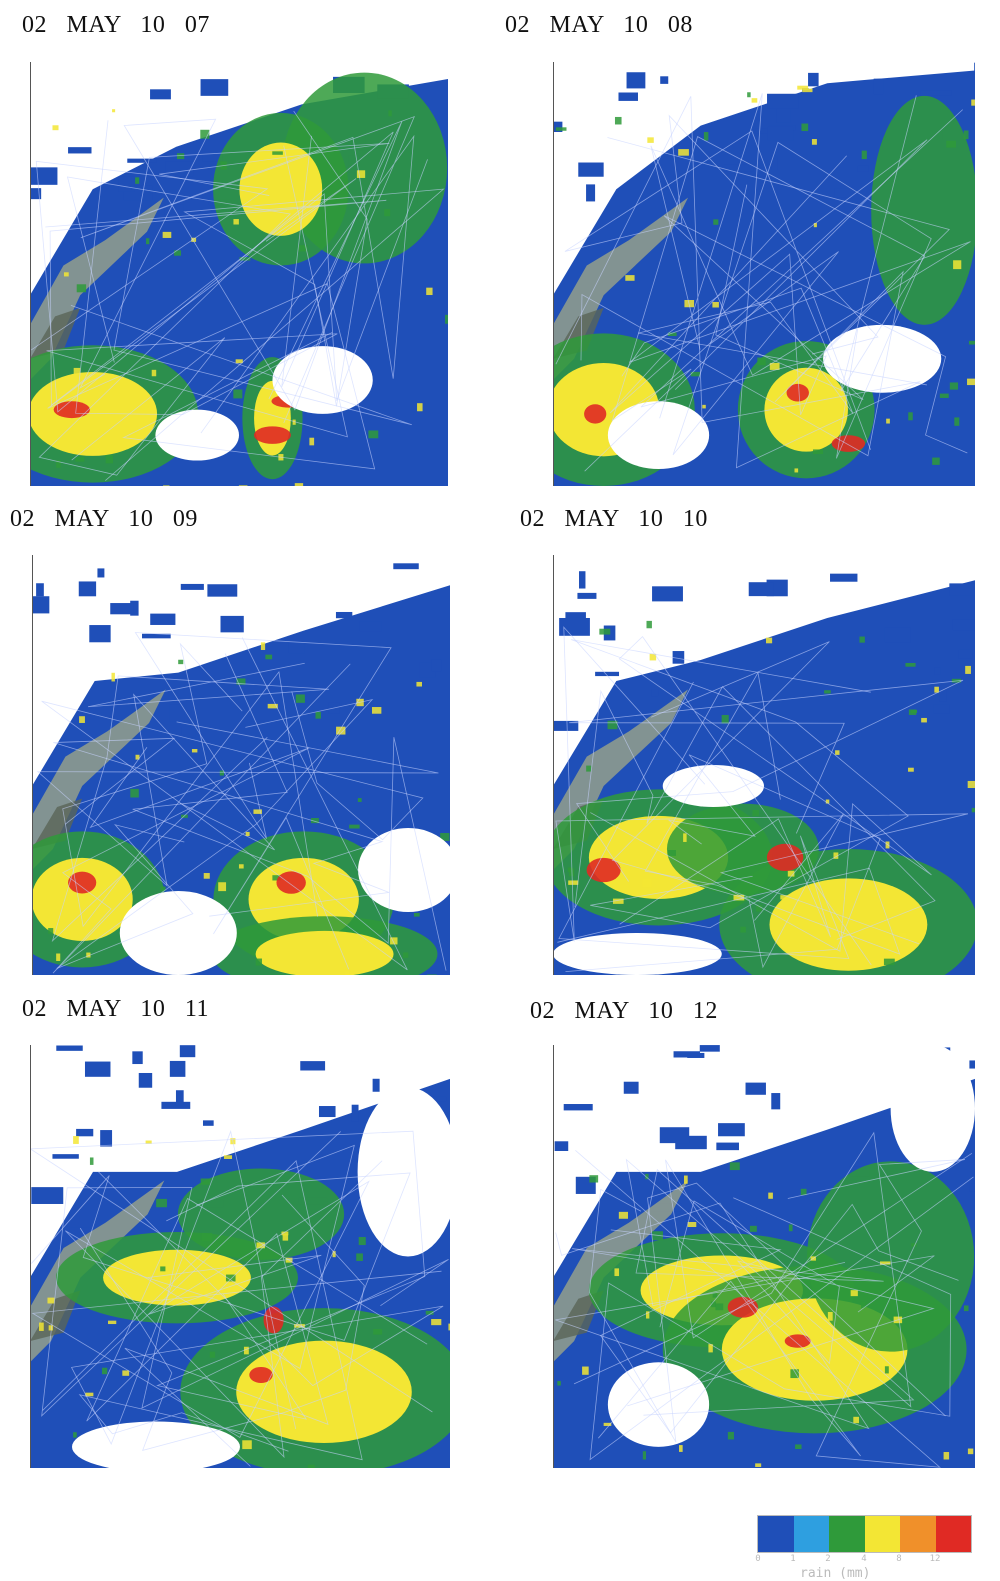  I want to click on legend-tick-3: 4, so click(864, 1559).